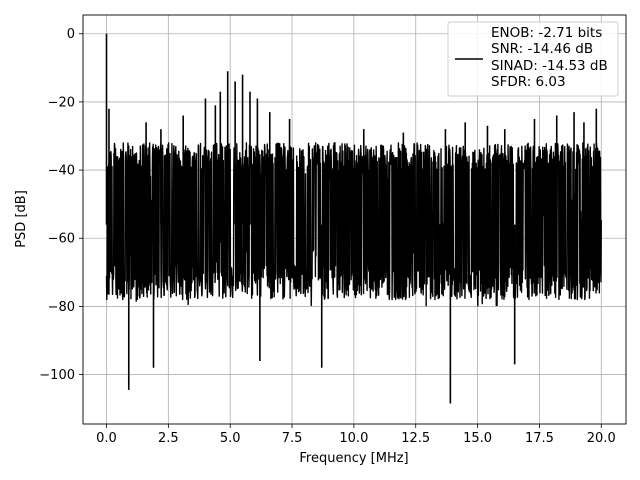 The height and width of the screenshot is (480, 640). What do you see at coordinates (106, 438) in the screenshot?
I see `x-tick-label: 0.0` at bounding box center [106, 438].